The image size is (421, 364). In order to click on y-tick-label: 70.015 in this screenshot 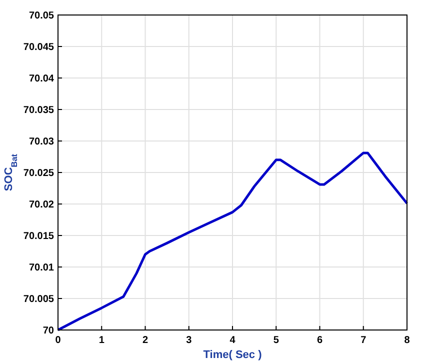, I will do `click(38, 236)`.